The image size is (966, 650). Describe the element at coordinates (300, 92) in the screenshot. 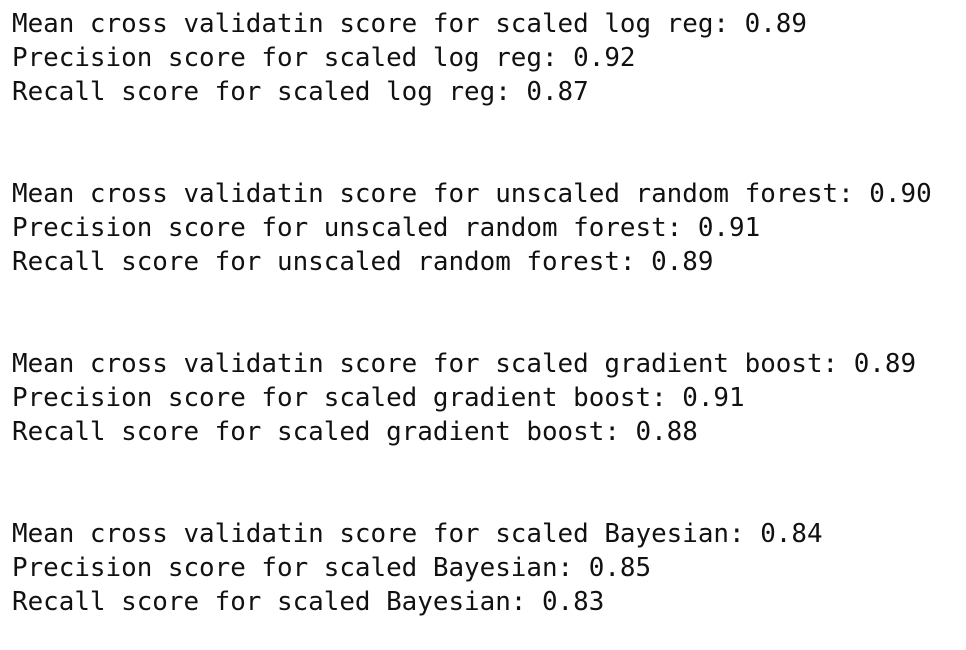

I see `output-line: Recall score for scaled log reg: 0.87` at that location.